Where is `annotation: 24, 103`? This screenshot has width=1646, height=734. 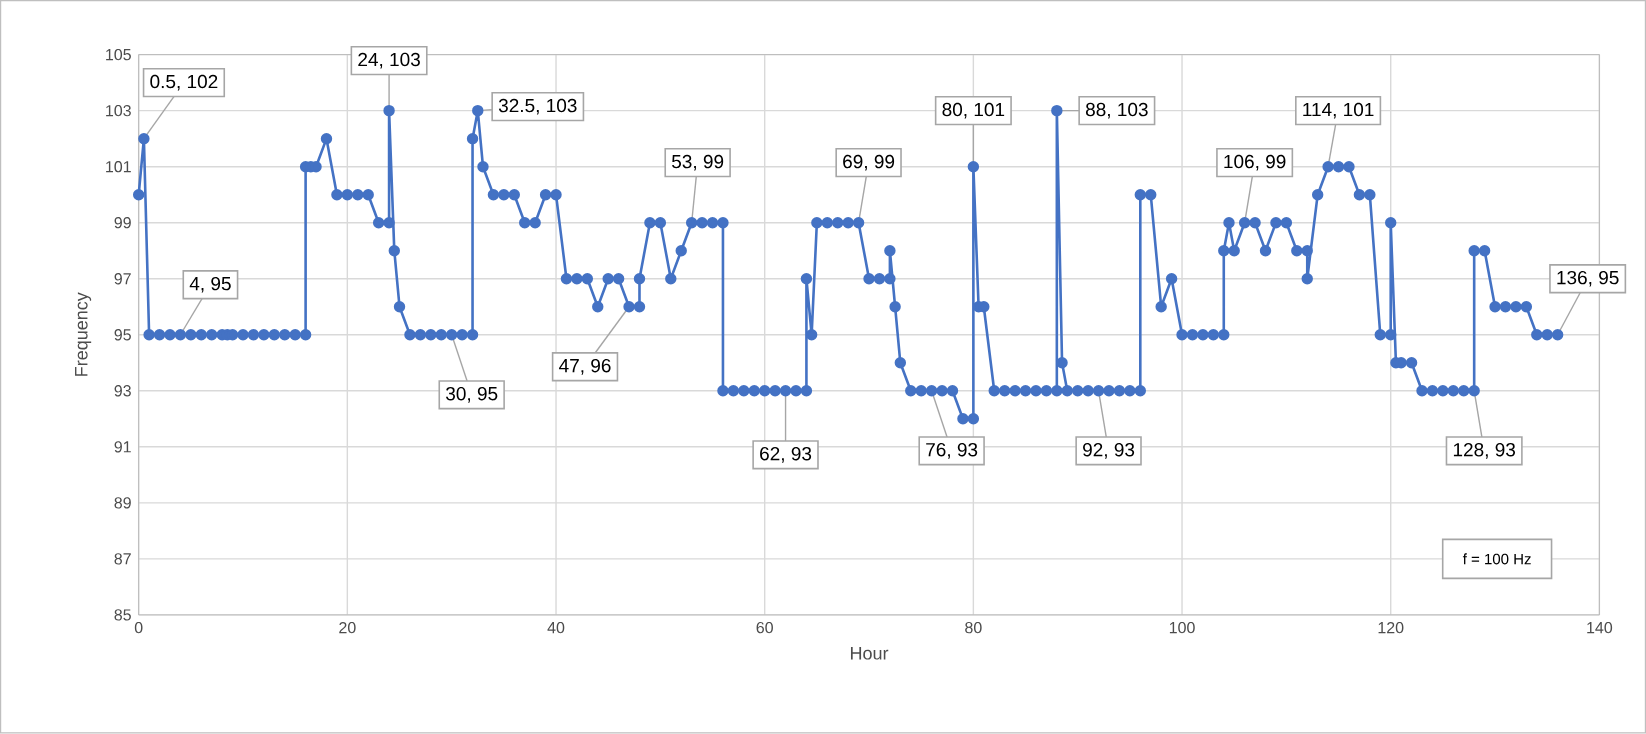 annotation: 24, 103 is located at coordinates (389, 60).